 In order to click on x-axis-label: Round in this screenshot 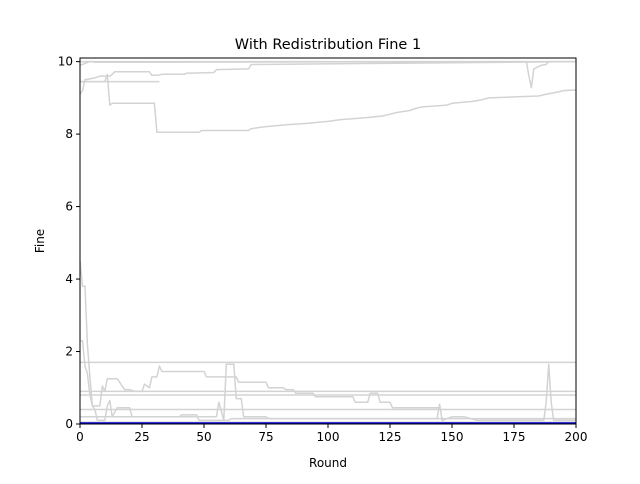, I will do `click(328, 463)`.